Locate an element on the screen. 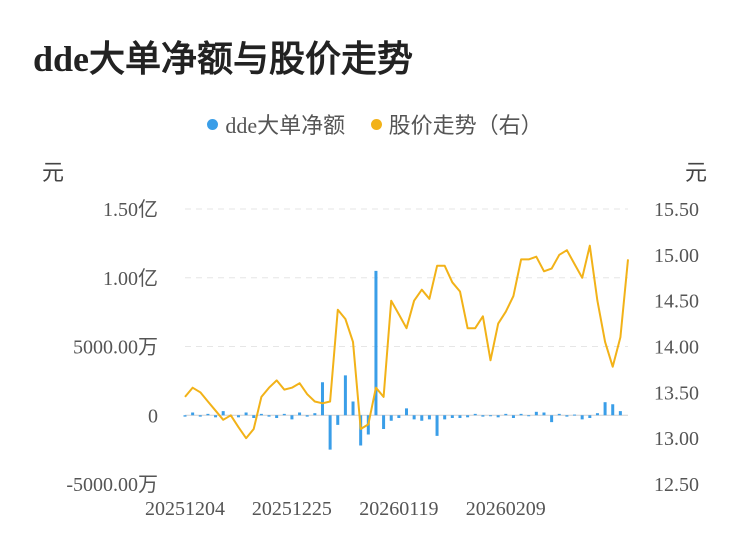 This screenshot has height=558, width=750. x-axis-tick-label: 20260209 is located at coordinates (506, 509).